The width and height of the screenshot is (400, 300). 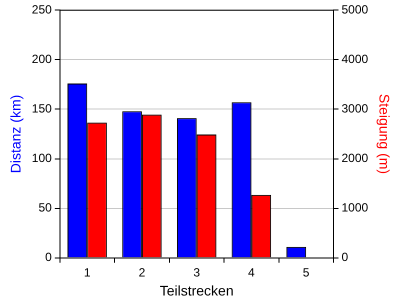 I want to click on x-tick-label: 3, so click(x=196, y=272).